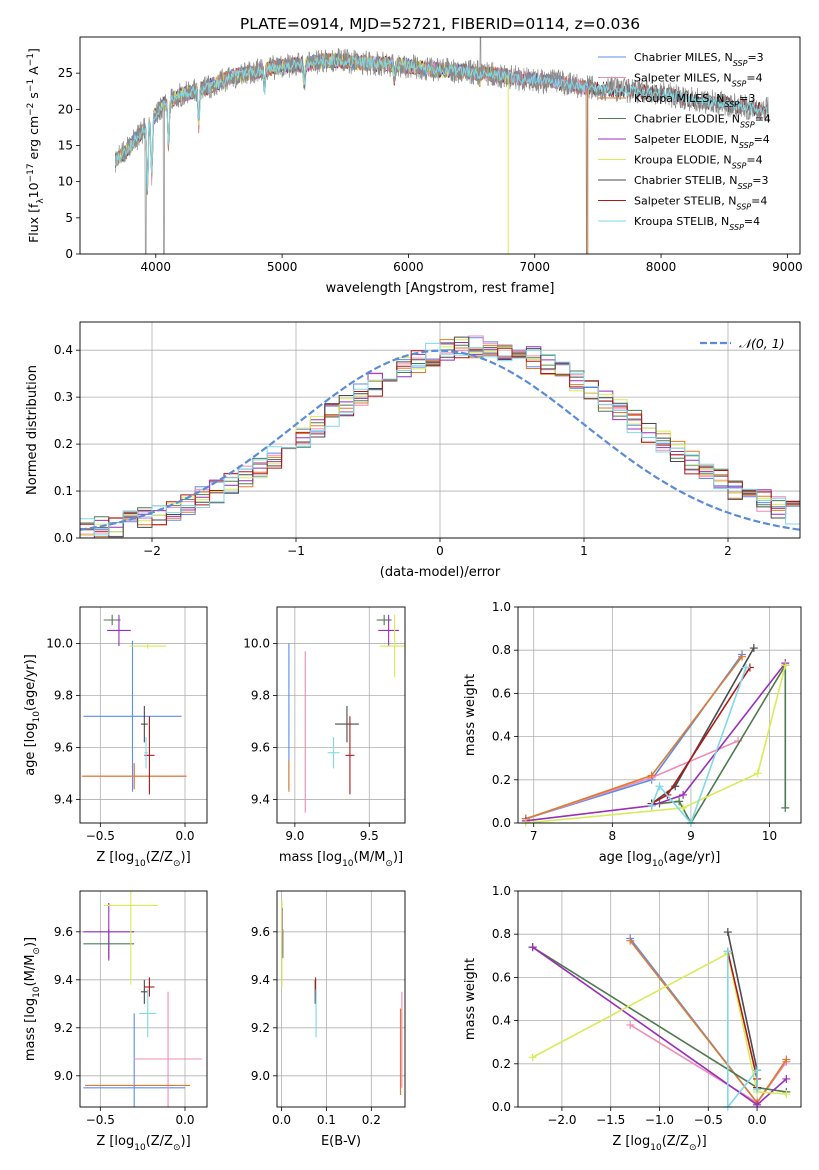 Image resolution: width=819 pixels, height=1170 pixels. I want to click on axes-age_vs_Z: −0.5 0.0 9.4 9.6 9.8 10.0, so click(126, 725).